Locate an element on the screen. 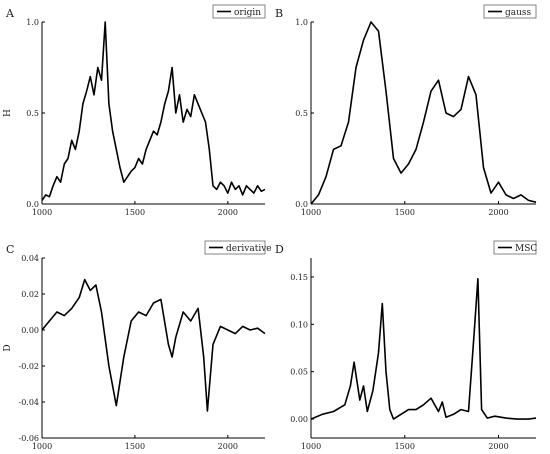 This screenshot has width=550, height=454. panel-letter: C is located at coordinates (10, 249).